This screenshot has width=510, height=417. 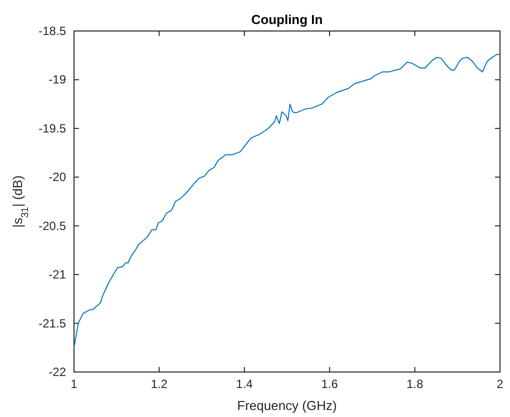 What do you see at coordinates (52, 323) in the screenshot?
I see `y-tick-label: -21.5` at bounding box center [52, 323].